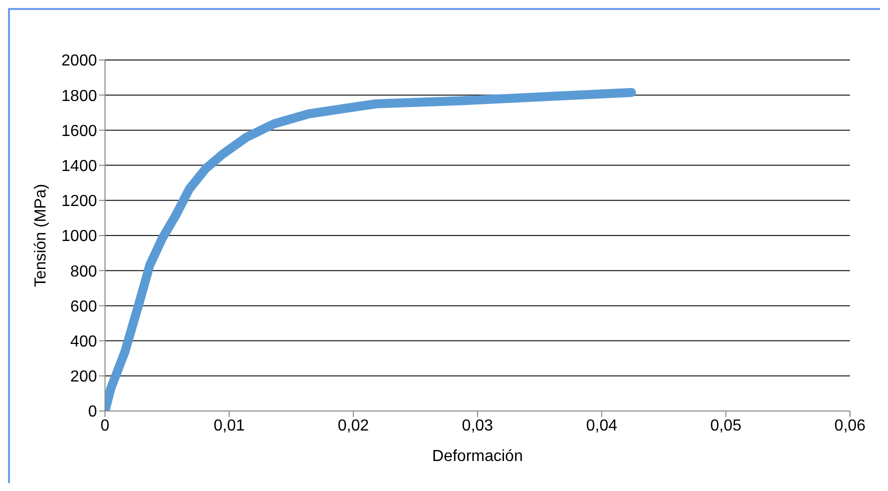 The image size is (888, 491). I want to click on x-tick-label: 0,03, so click(478, 425).